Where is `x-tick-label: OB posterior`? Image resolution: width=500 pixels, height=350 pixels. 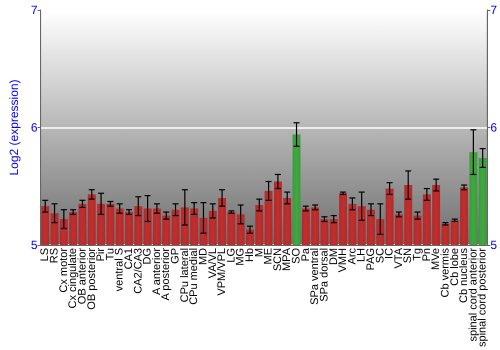 x-tick-label: OB posterior is located at coordinates (92, 279).